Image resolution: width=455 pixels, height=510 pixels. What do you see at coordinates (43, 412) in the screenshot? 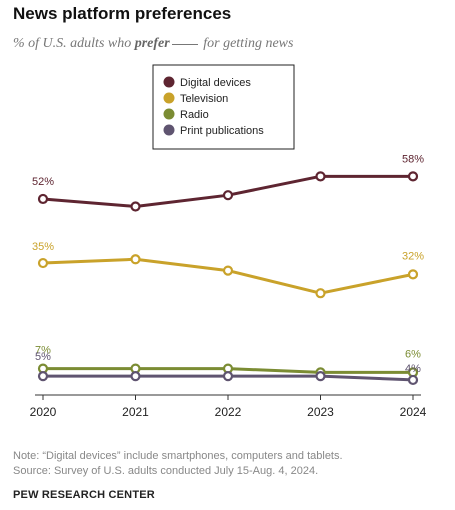
I see `x-tick-label: 2020` at bounding box center [43, 412].